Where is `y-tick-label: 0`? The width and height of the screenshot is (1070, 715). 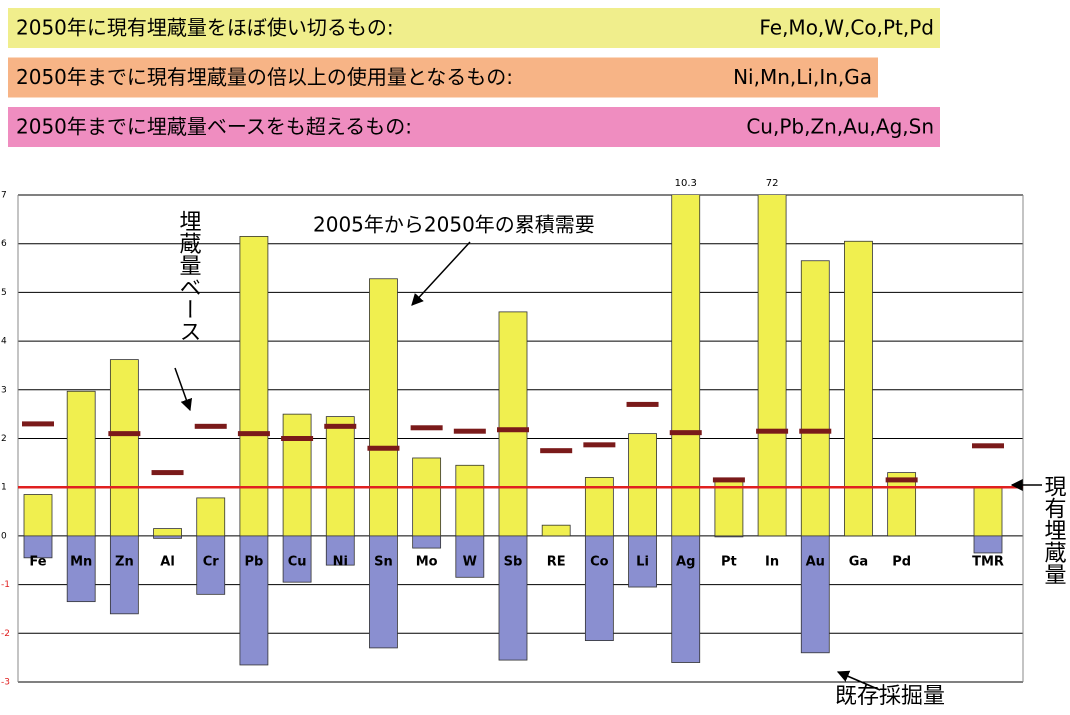 y-tick-label: 0 is located at coordinates (4, 536).